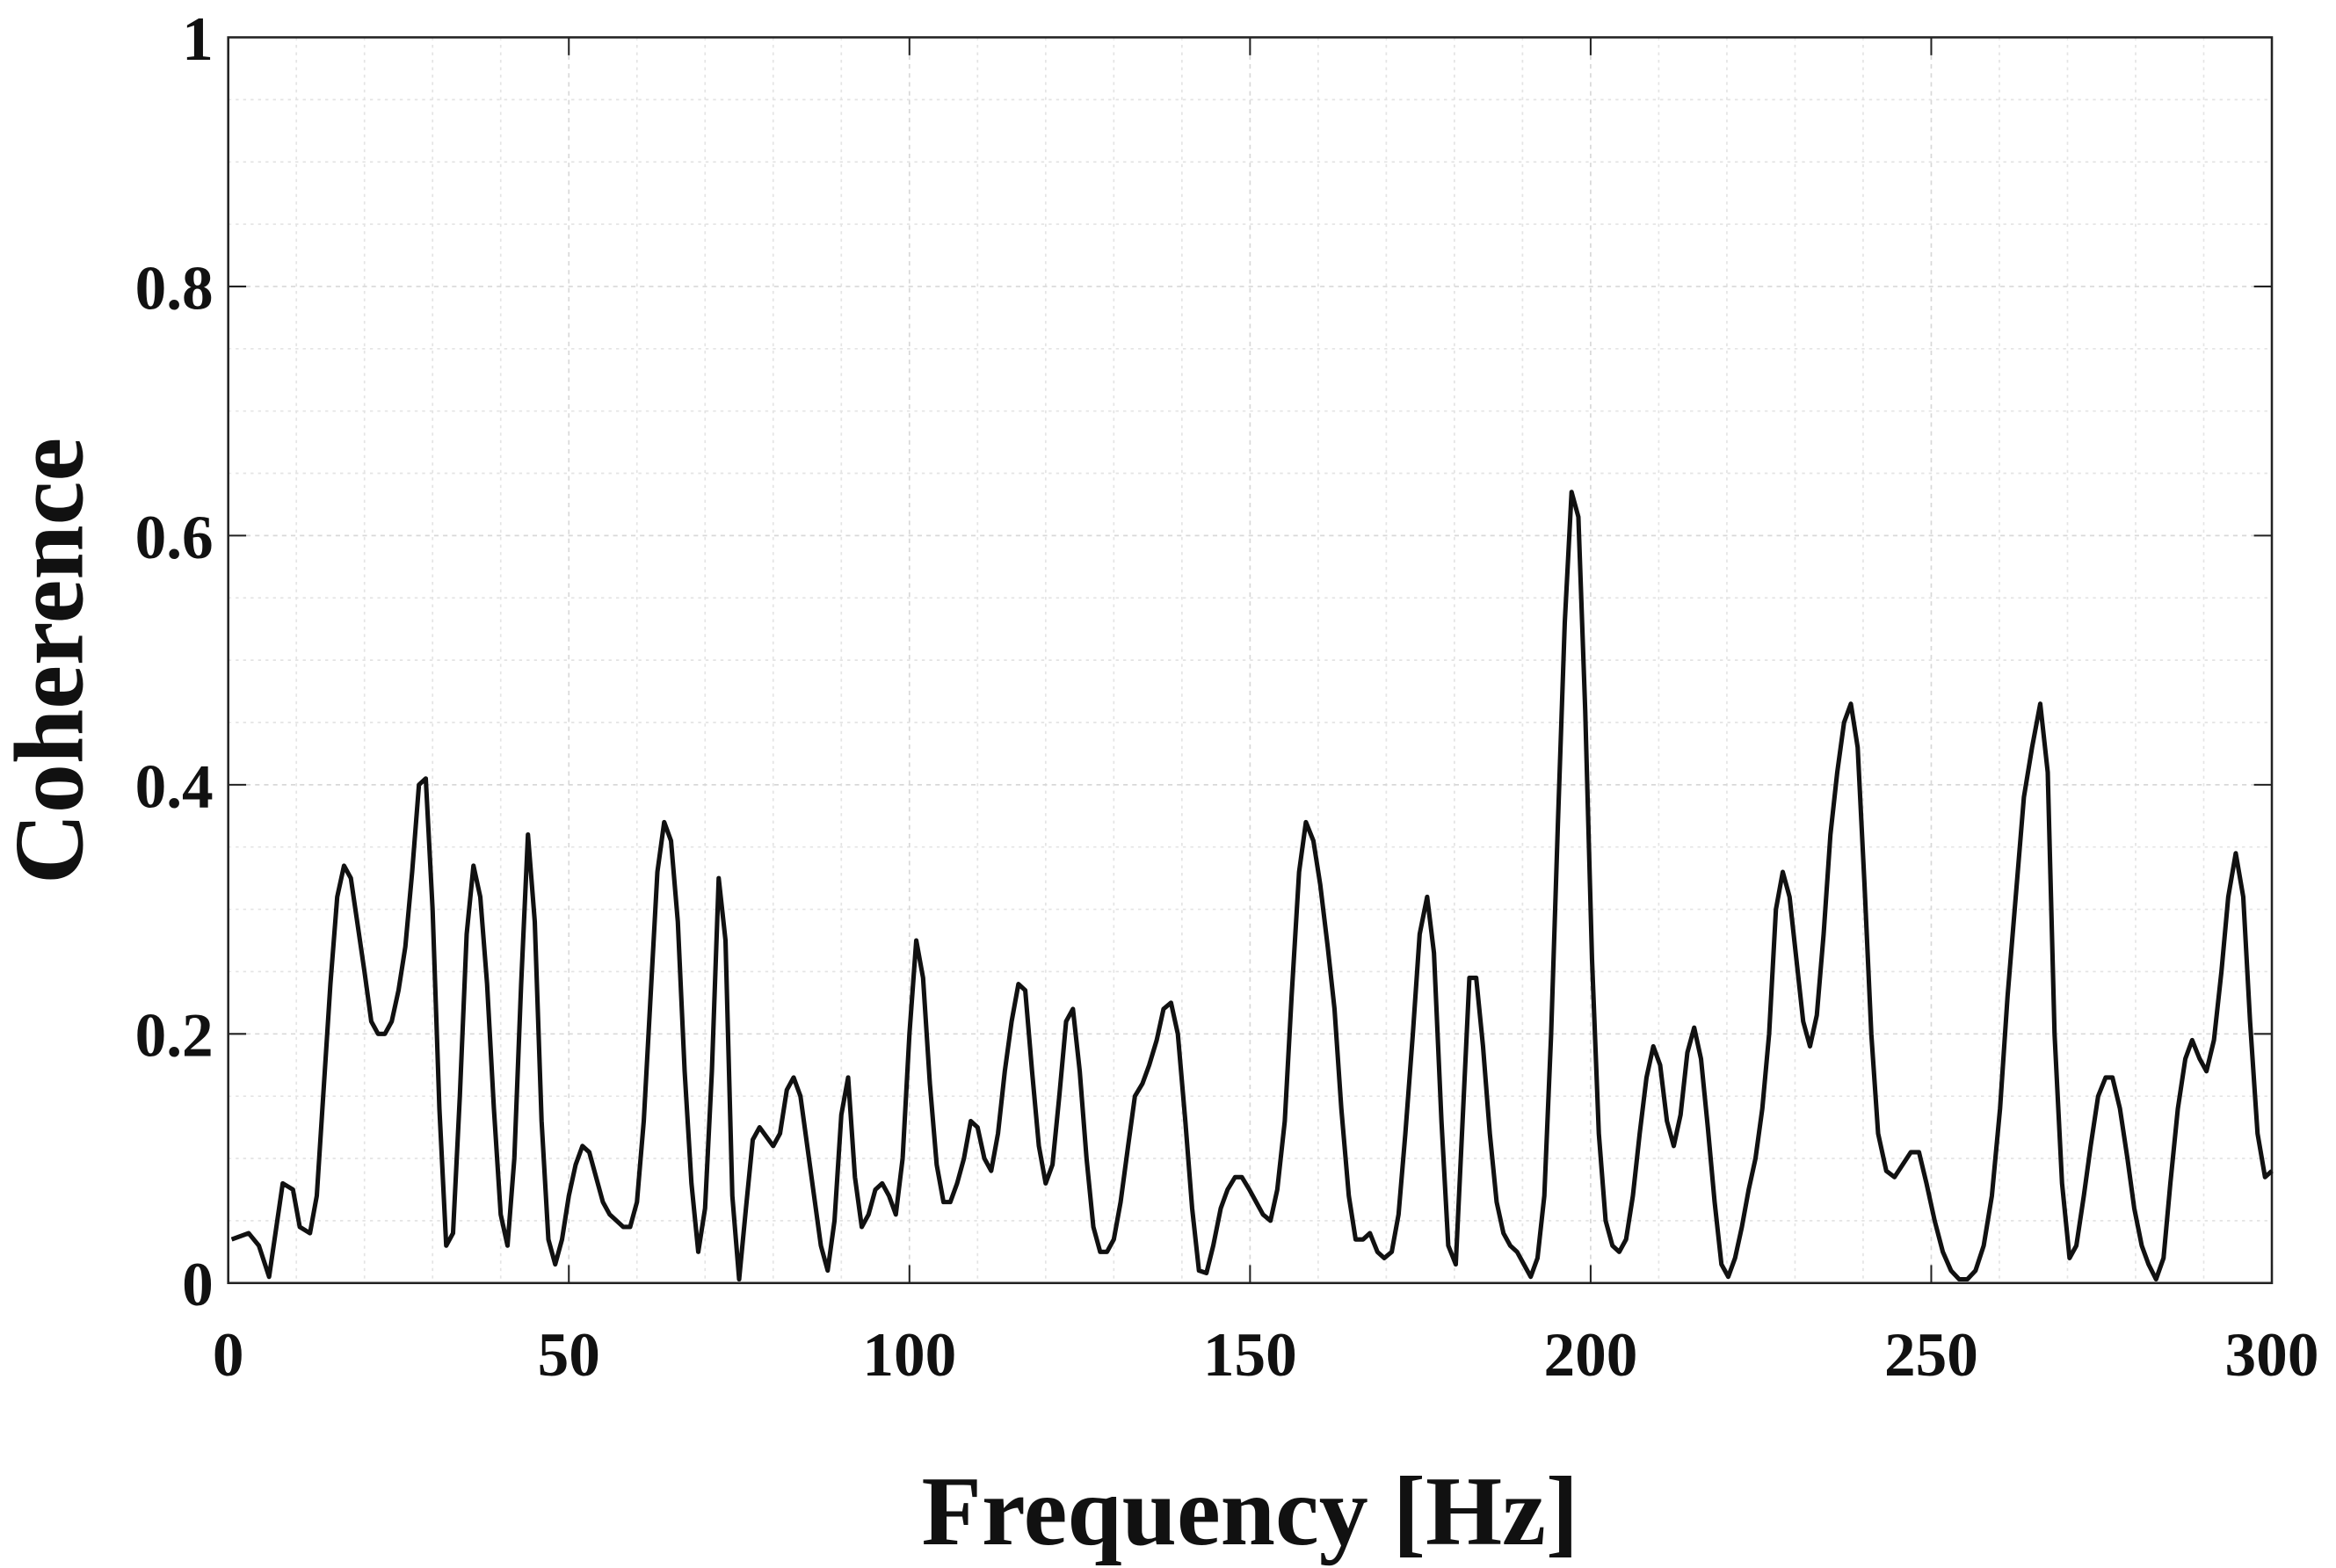 This screenshot has width=2336, height=1568. What do you see at coordinates (175, 288) in the screenshot?
I see `y-tick-label: 0.8` at bounding box center [175, 288].